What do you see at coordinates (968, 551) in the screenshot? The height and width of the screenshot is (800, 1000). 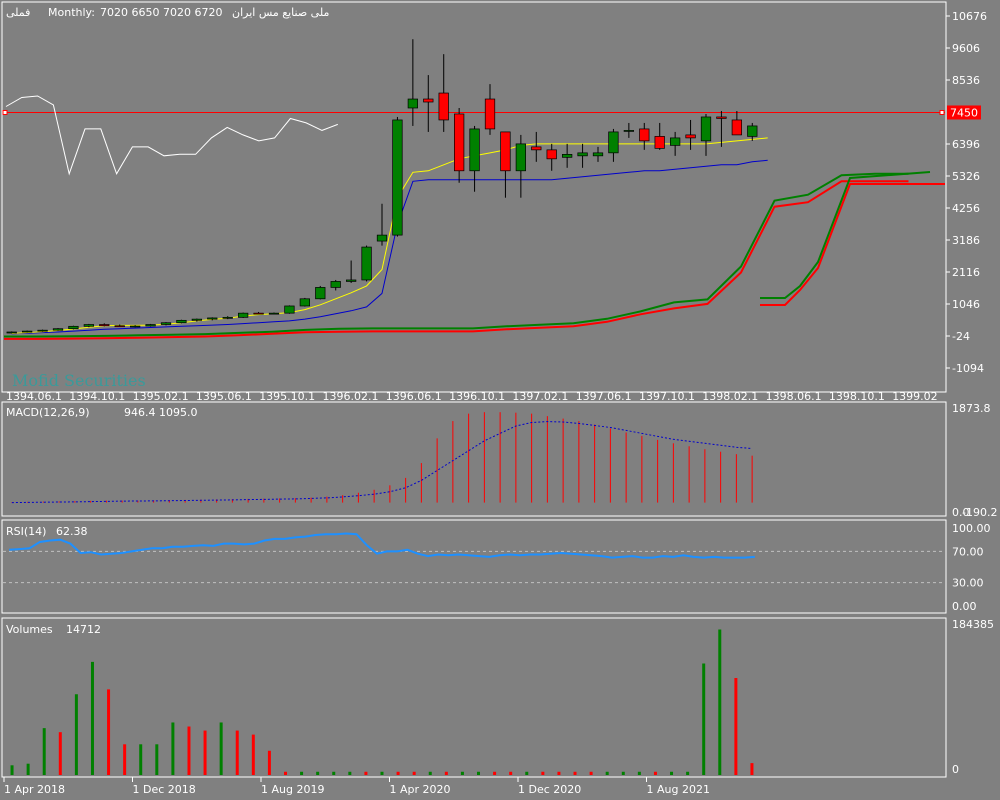 I see `rsi-tick-label: 70.00` at bounding box center [968, 551].